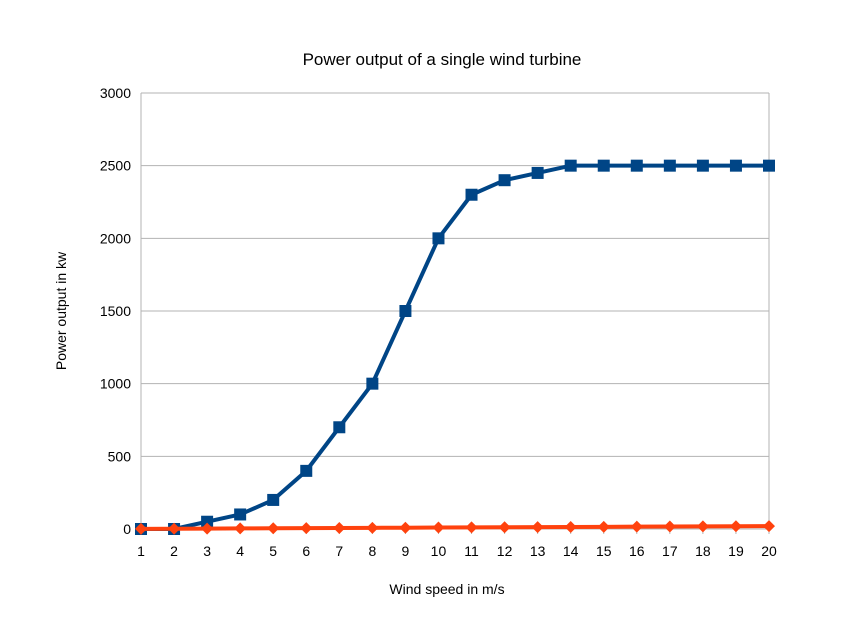  What do you see at coordinates (571, 551) in the screenshot?
I see `x-tick-label: 14` at bounding box center [571, 551].